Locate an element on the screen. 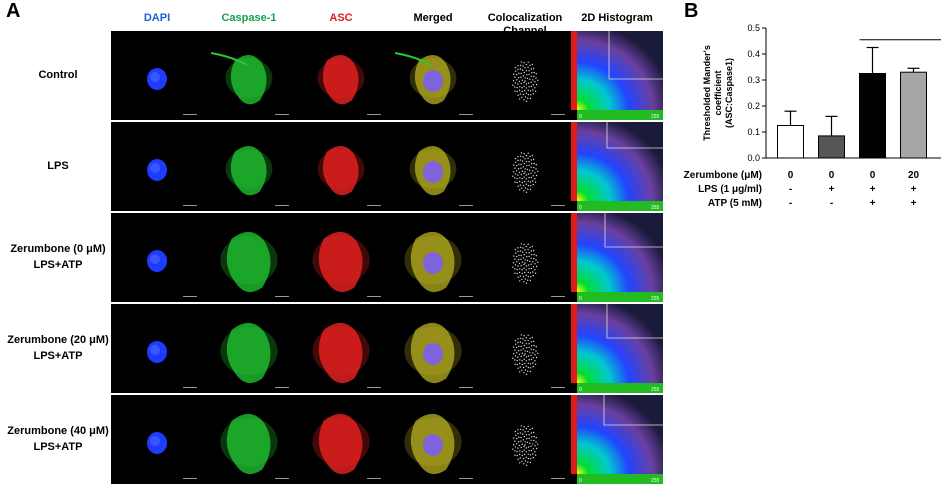 The image size is (941, 487). micrograph-dapi-row5 is located at coordinates (157, 439).